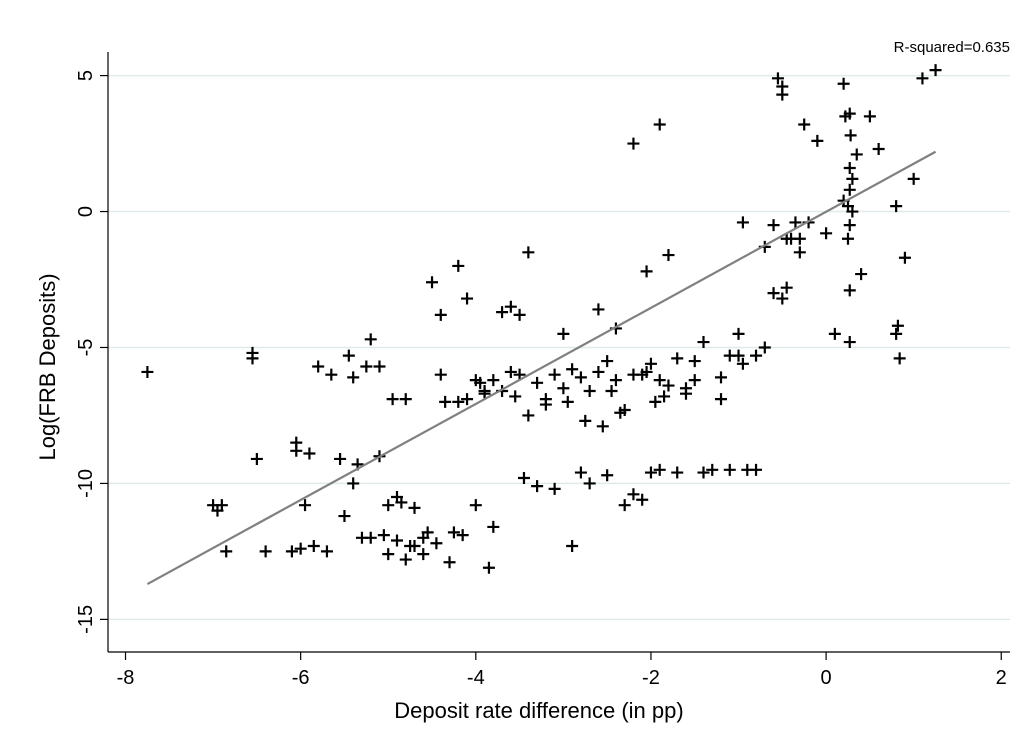  What do you see at coordinates (301, 678) in the screenshot?
I see `x-tick-label-1: -6` at bounding box center [301, 678].